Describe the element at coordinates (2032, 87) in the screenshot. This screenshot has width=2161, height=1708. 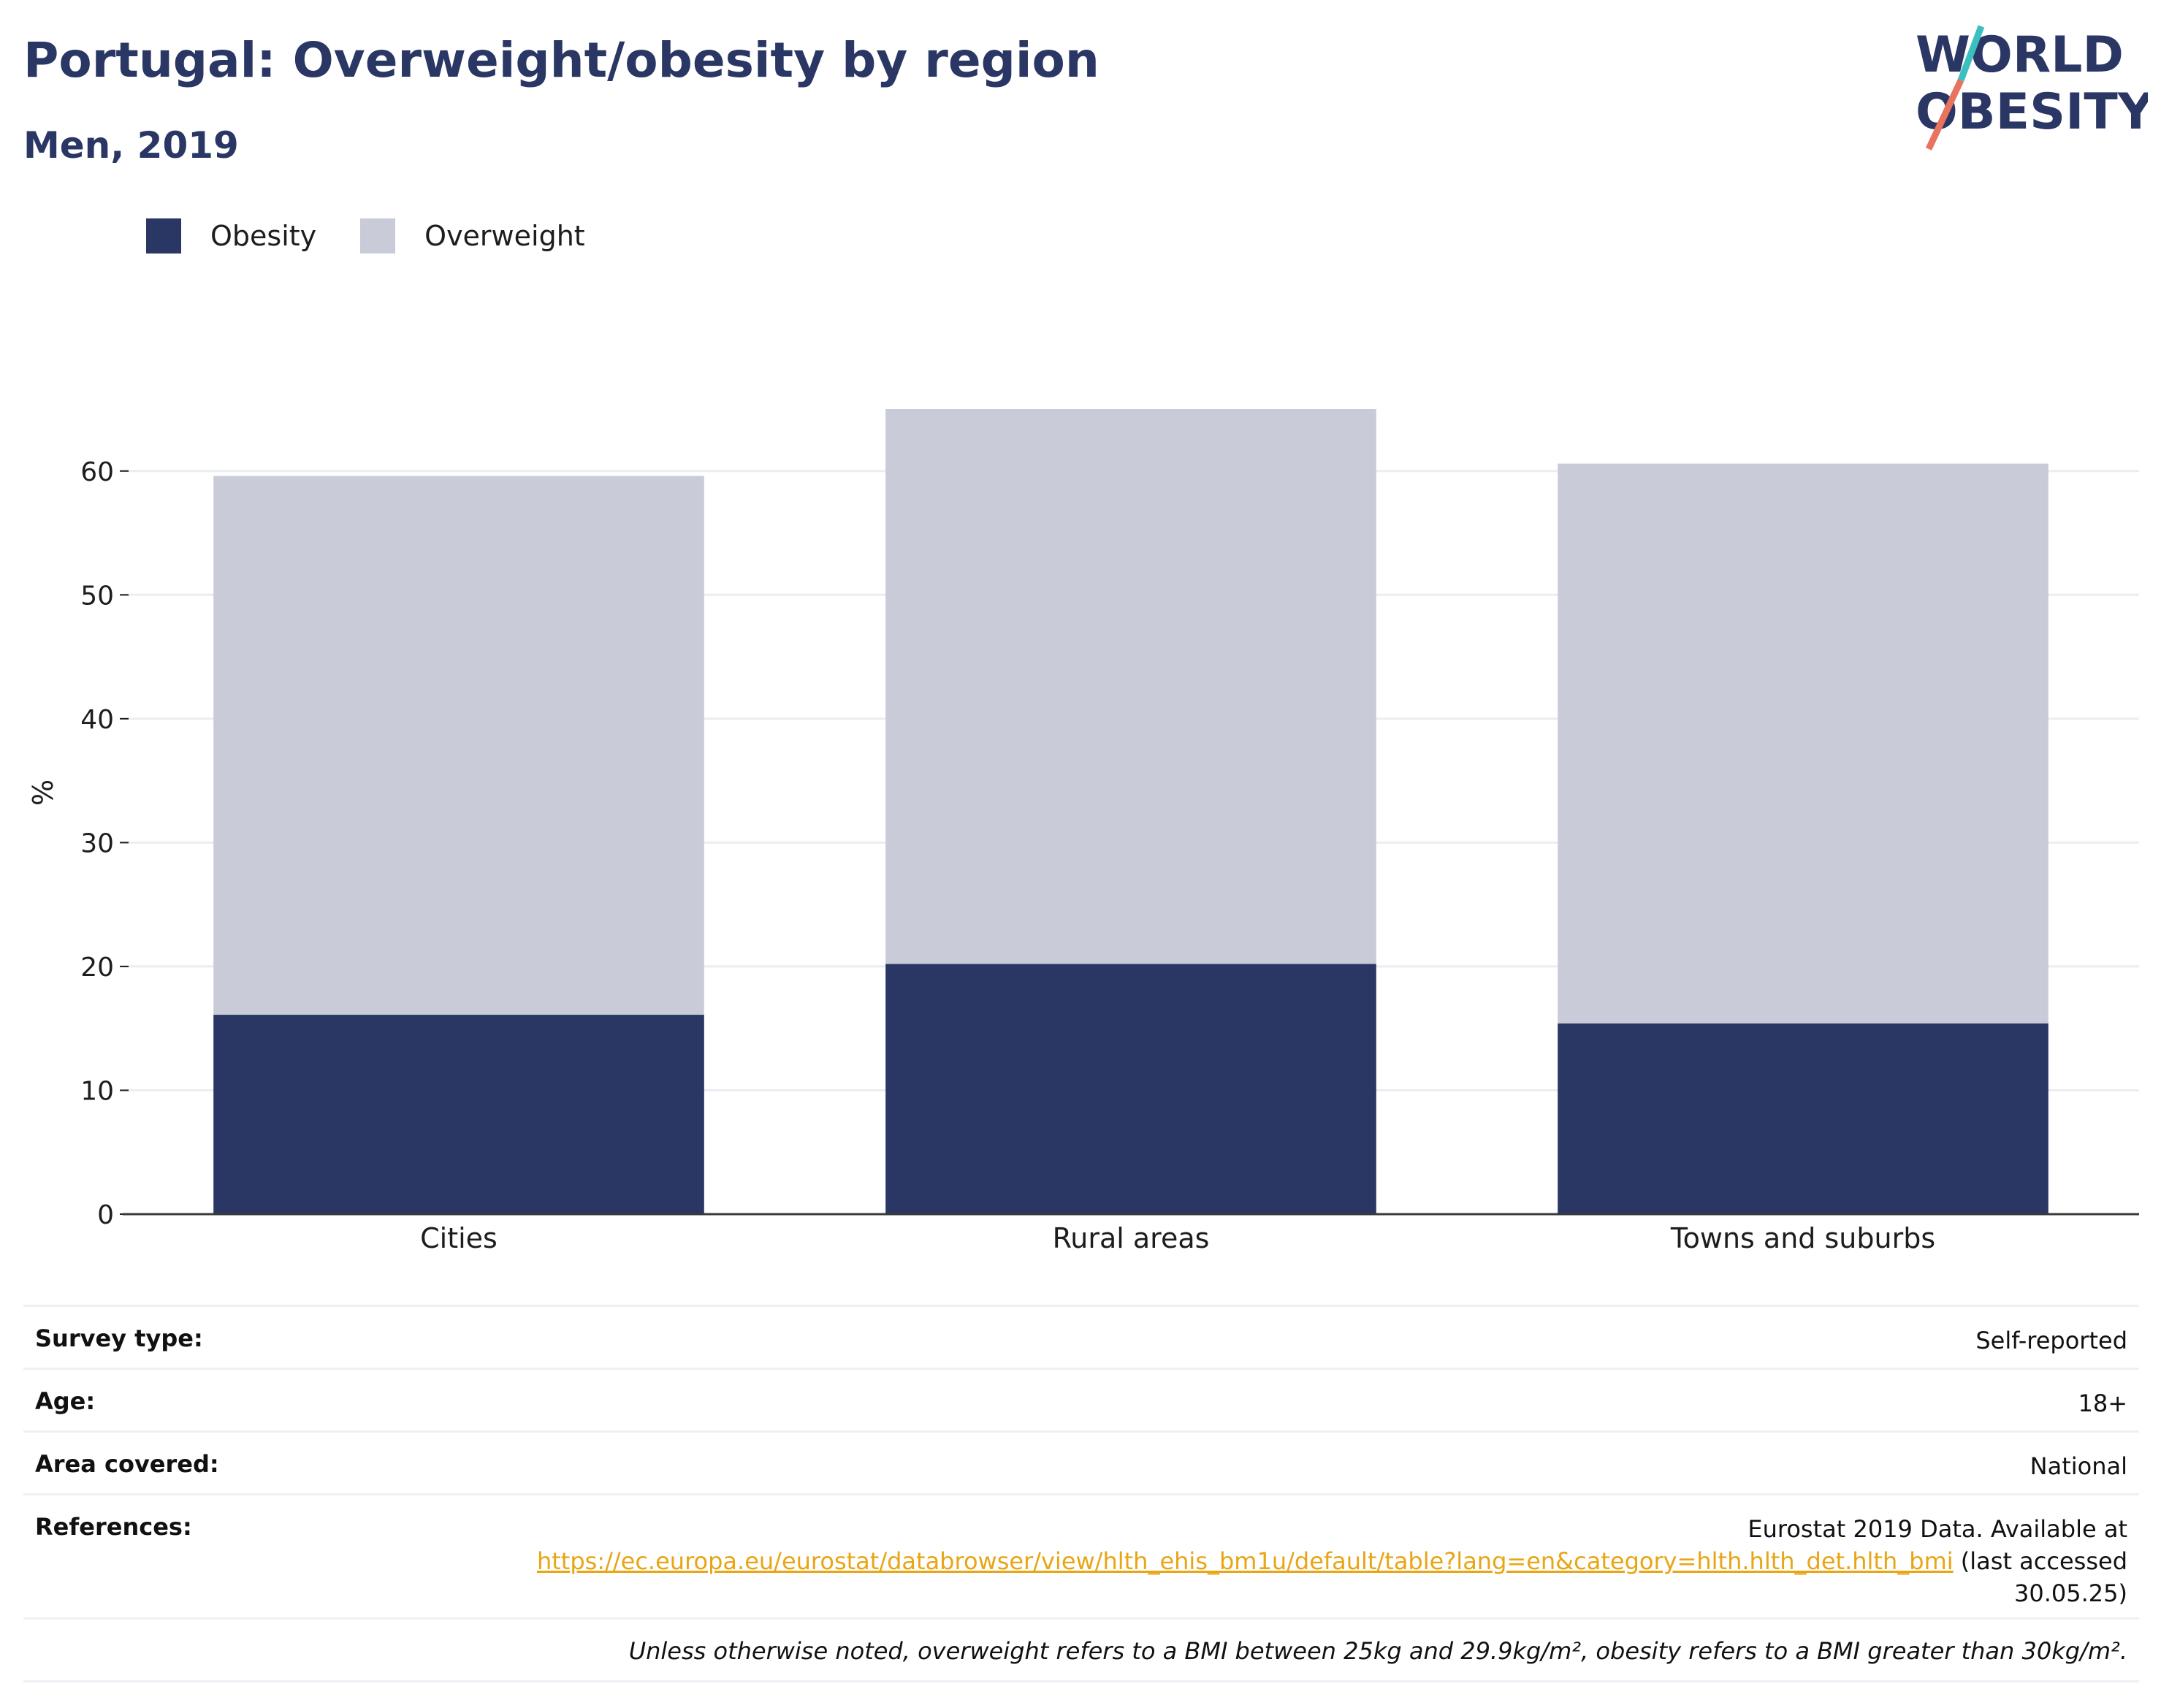
I see `world-obesity-logo: WORLD OBESITY` at that location.